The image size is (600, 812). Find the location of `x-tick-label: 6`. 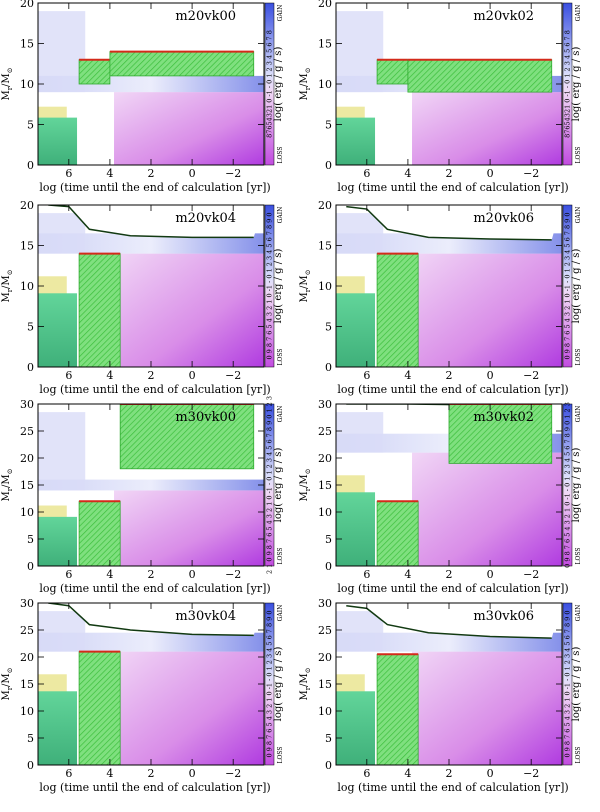

x-tick-label: 6 is located at coordinates (68, 173).